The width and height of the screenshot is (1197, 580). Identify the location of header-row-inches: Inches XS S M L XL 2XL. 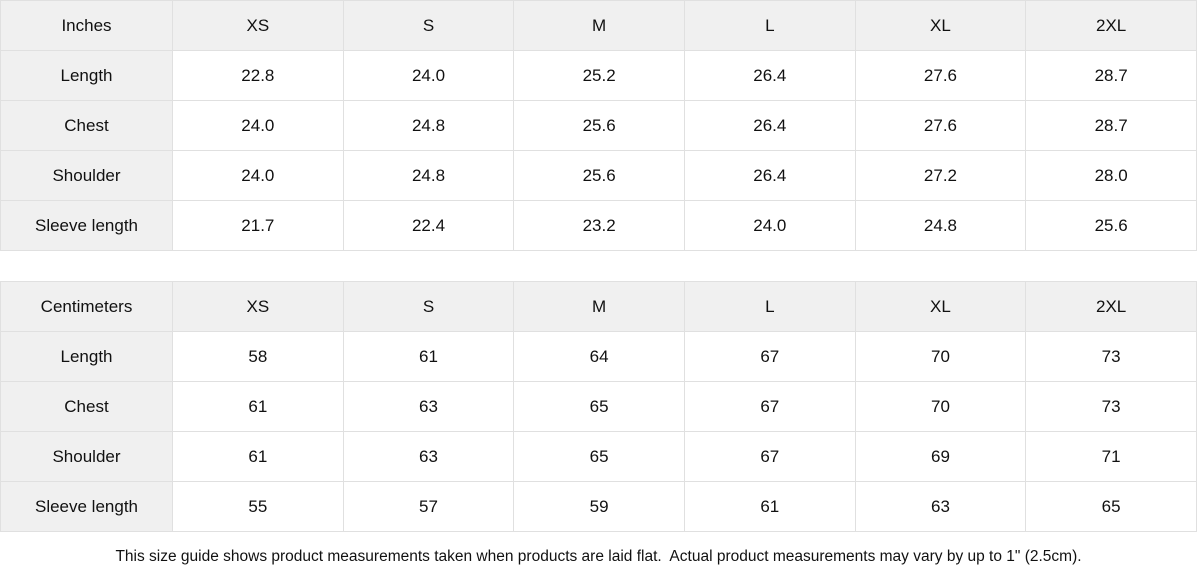
(598, 25).